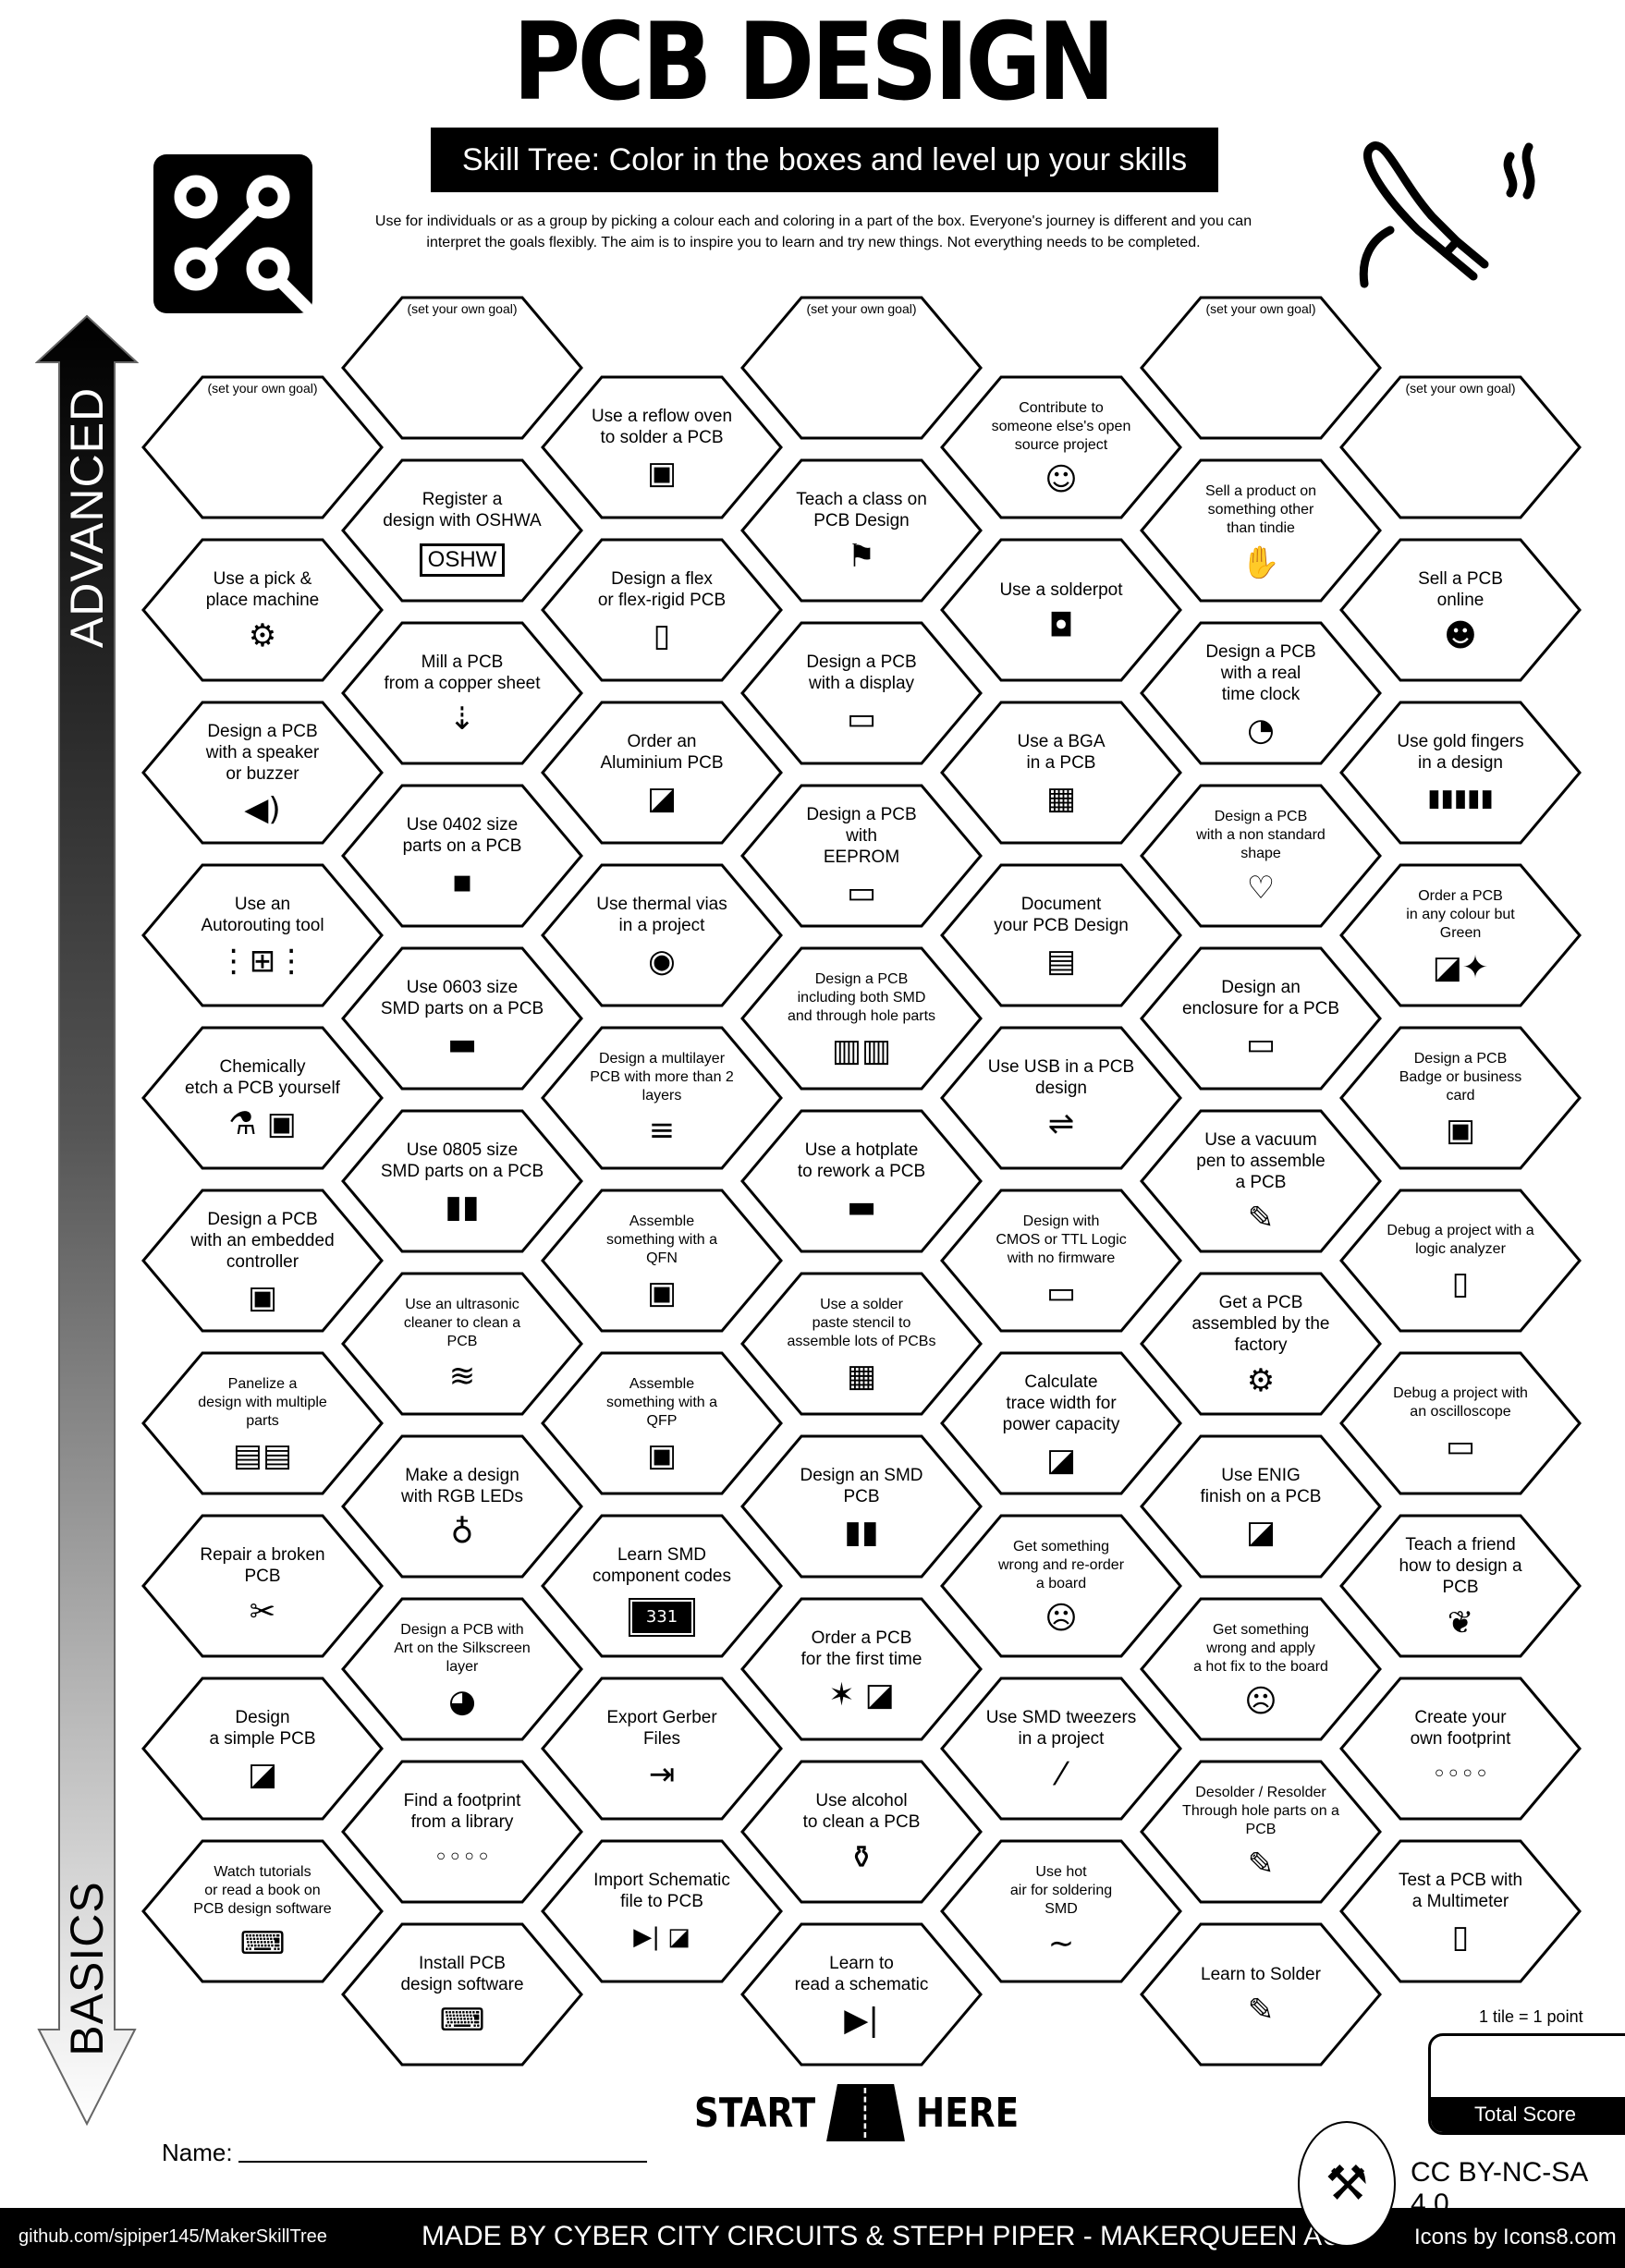 Image resolution: width=1625 pixels, height=2268 pixels. I want to click on skill-tile: Design a PCB with an embedded controller ▣, so click(262, 1261).